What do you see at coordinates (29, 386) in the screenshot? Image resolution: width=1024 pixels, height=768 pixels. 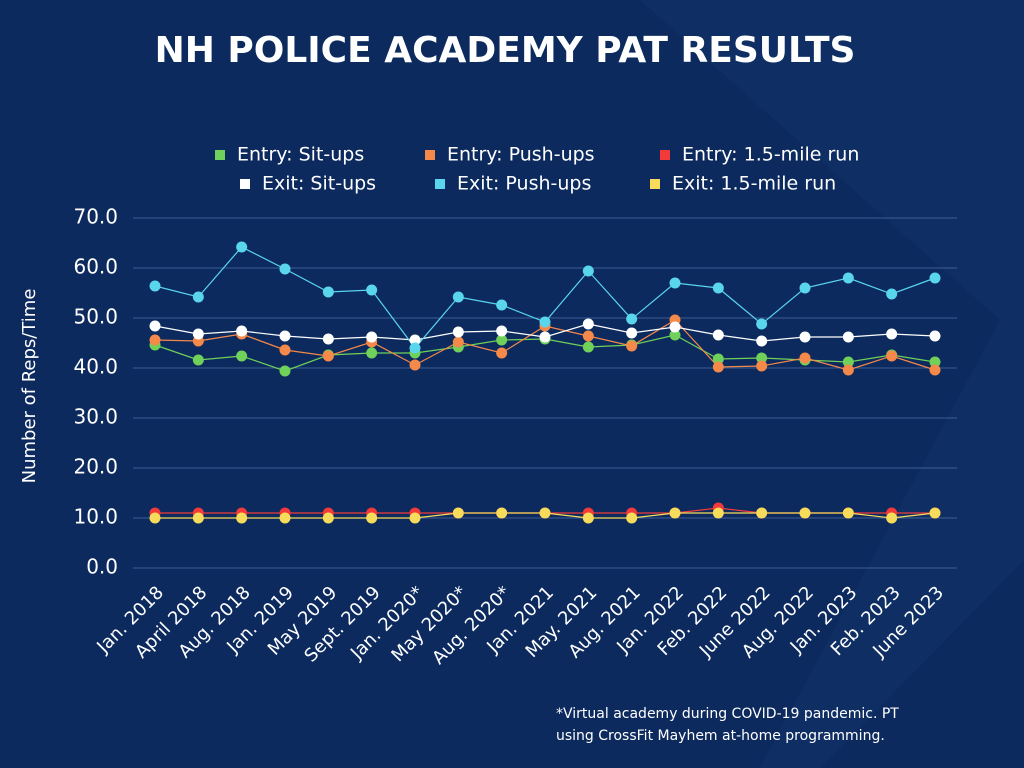 I see `y-axis-label: Number of Reps/Time` at bounding box center [29, 386].